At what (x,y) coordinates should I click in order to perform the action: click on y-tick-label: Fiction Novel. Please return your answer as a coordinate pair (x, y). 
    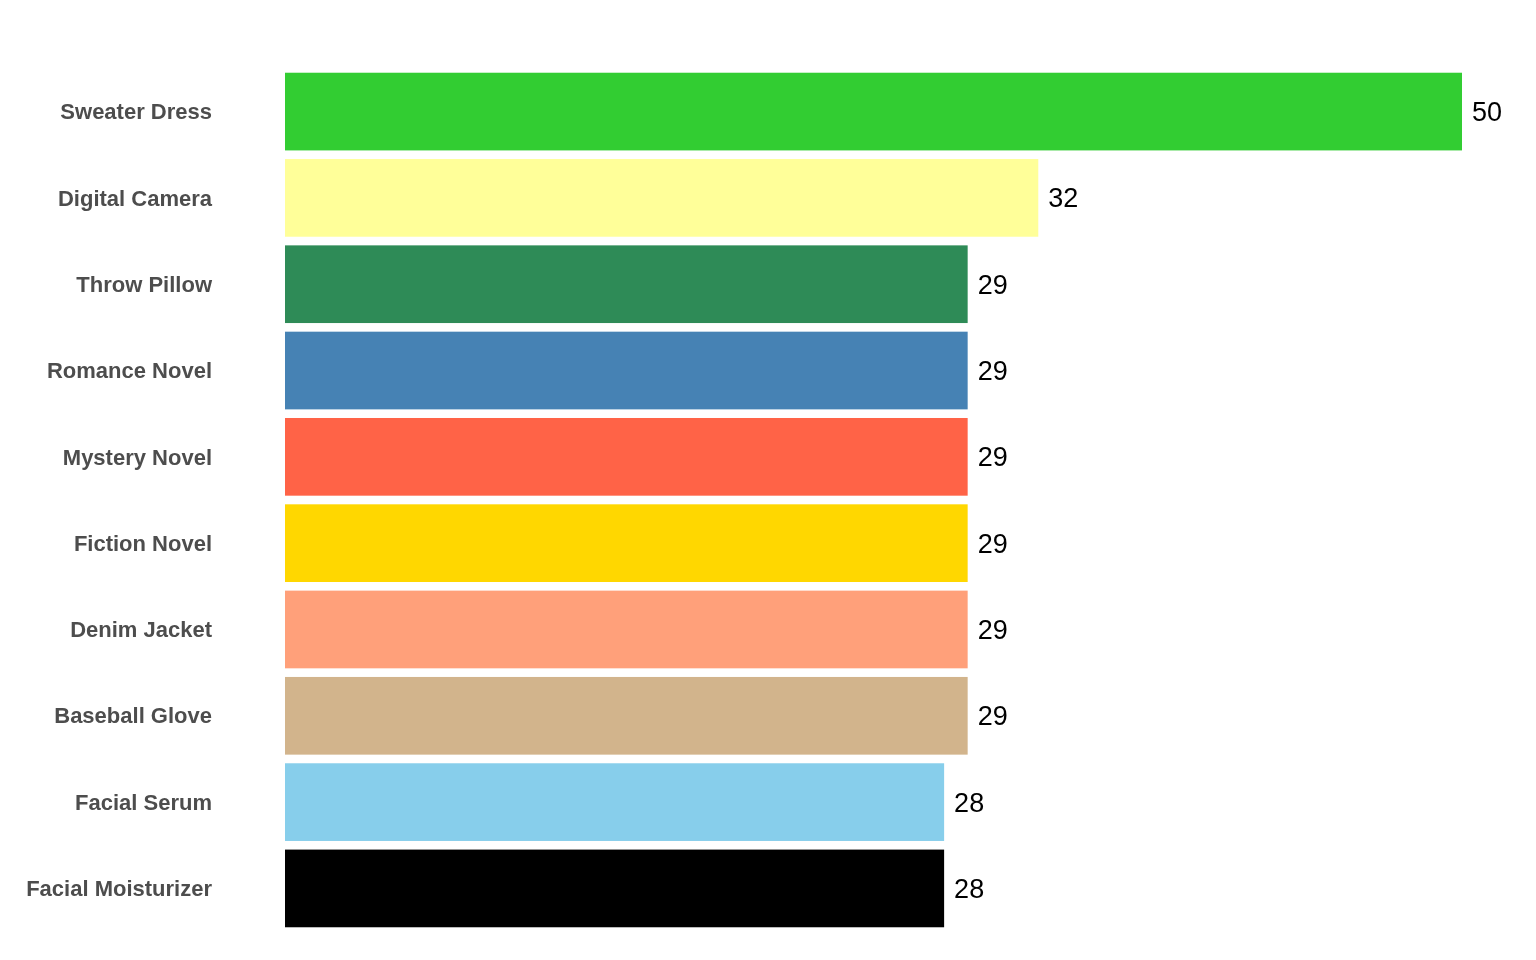
    Looking at the image, I should click on (142, 543).